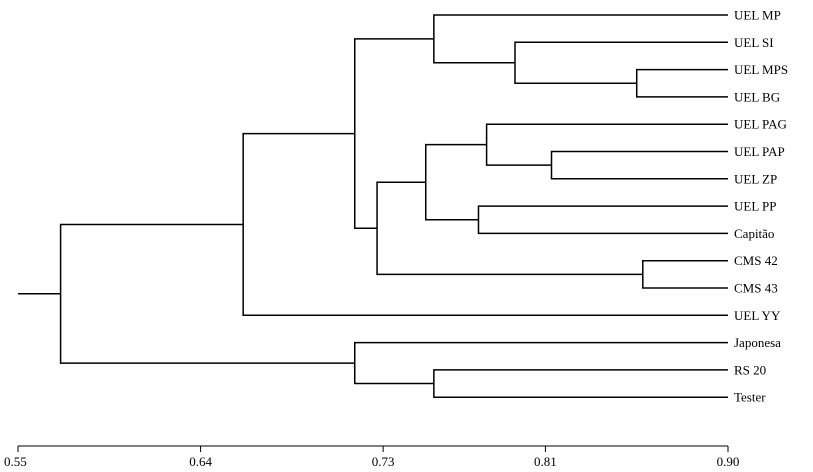 Image resolution: width=813 pixels, height=472 pixels. What do you see at coordinates (757, 315) in the screenshot?
I see `leaf-label-uel-yy: UEL YY` at bounding box center [757, 315].